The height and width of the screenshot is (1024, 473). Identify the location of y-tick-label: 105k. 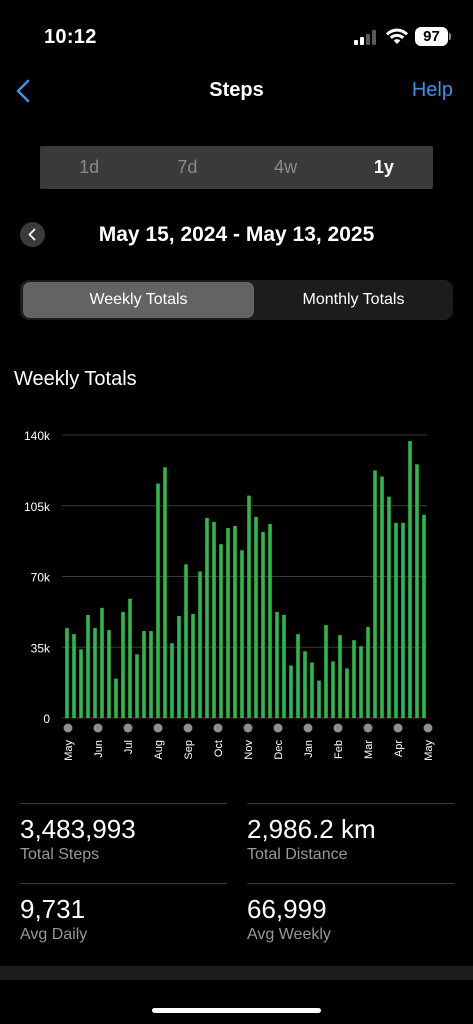
(37, 507).